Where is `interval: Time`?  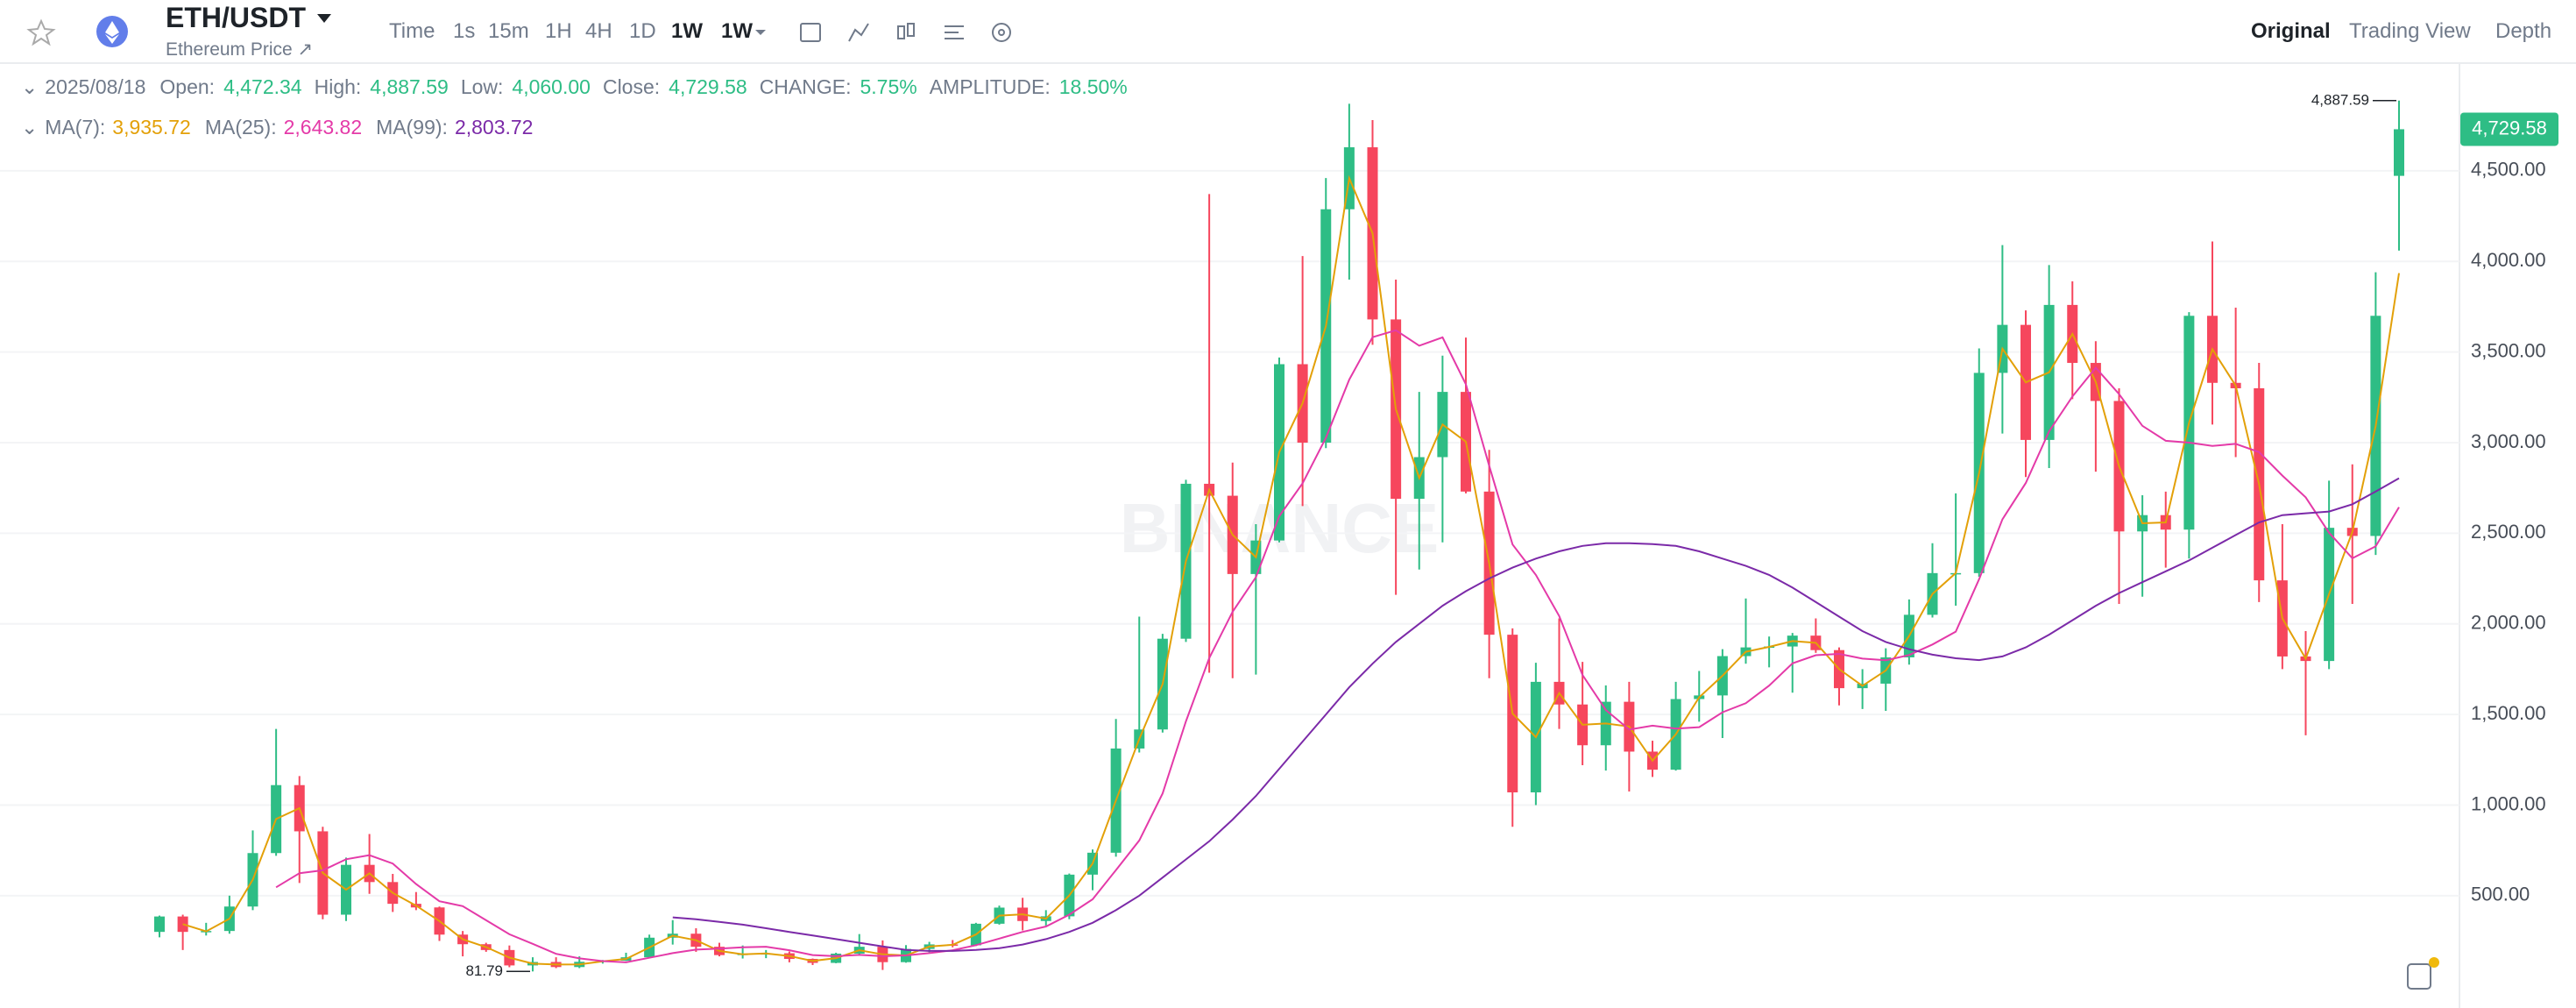
interval: Time is located at coordinates (412, 31).